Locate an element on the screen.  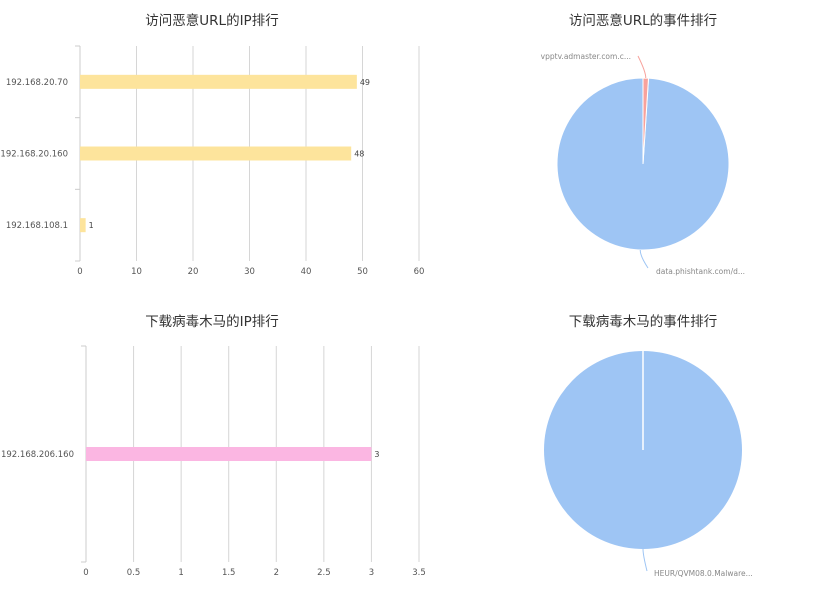
category-label: 192.168.20.160 is located at coordinates (34, 155).